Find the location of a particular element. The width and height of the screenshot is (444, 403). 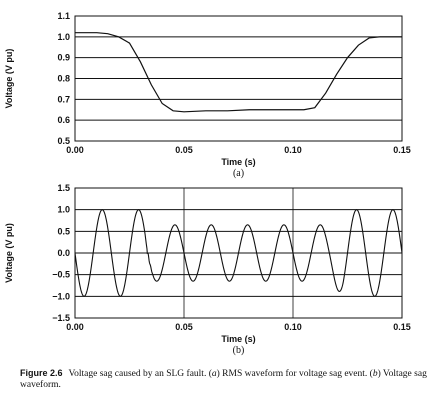

figure-number: Figure 2.6 is located at coordinates (41, 373).